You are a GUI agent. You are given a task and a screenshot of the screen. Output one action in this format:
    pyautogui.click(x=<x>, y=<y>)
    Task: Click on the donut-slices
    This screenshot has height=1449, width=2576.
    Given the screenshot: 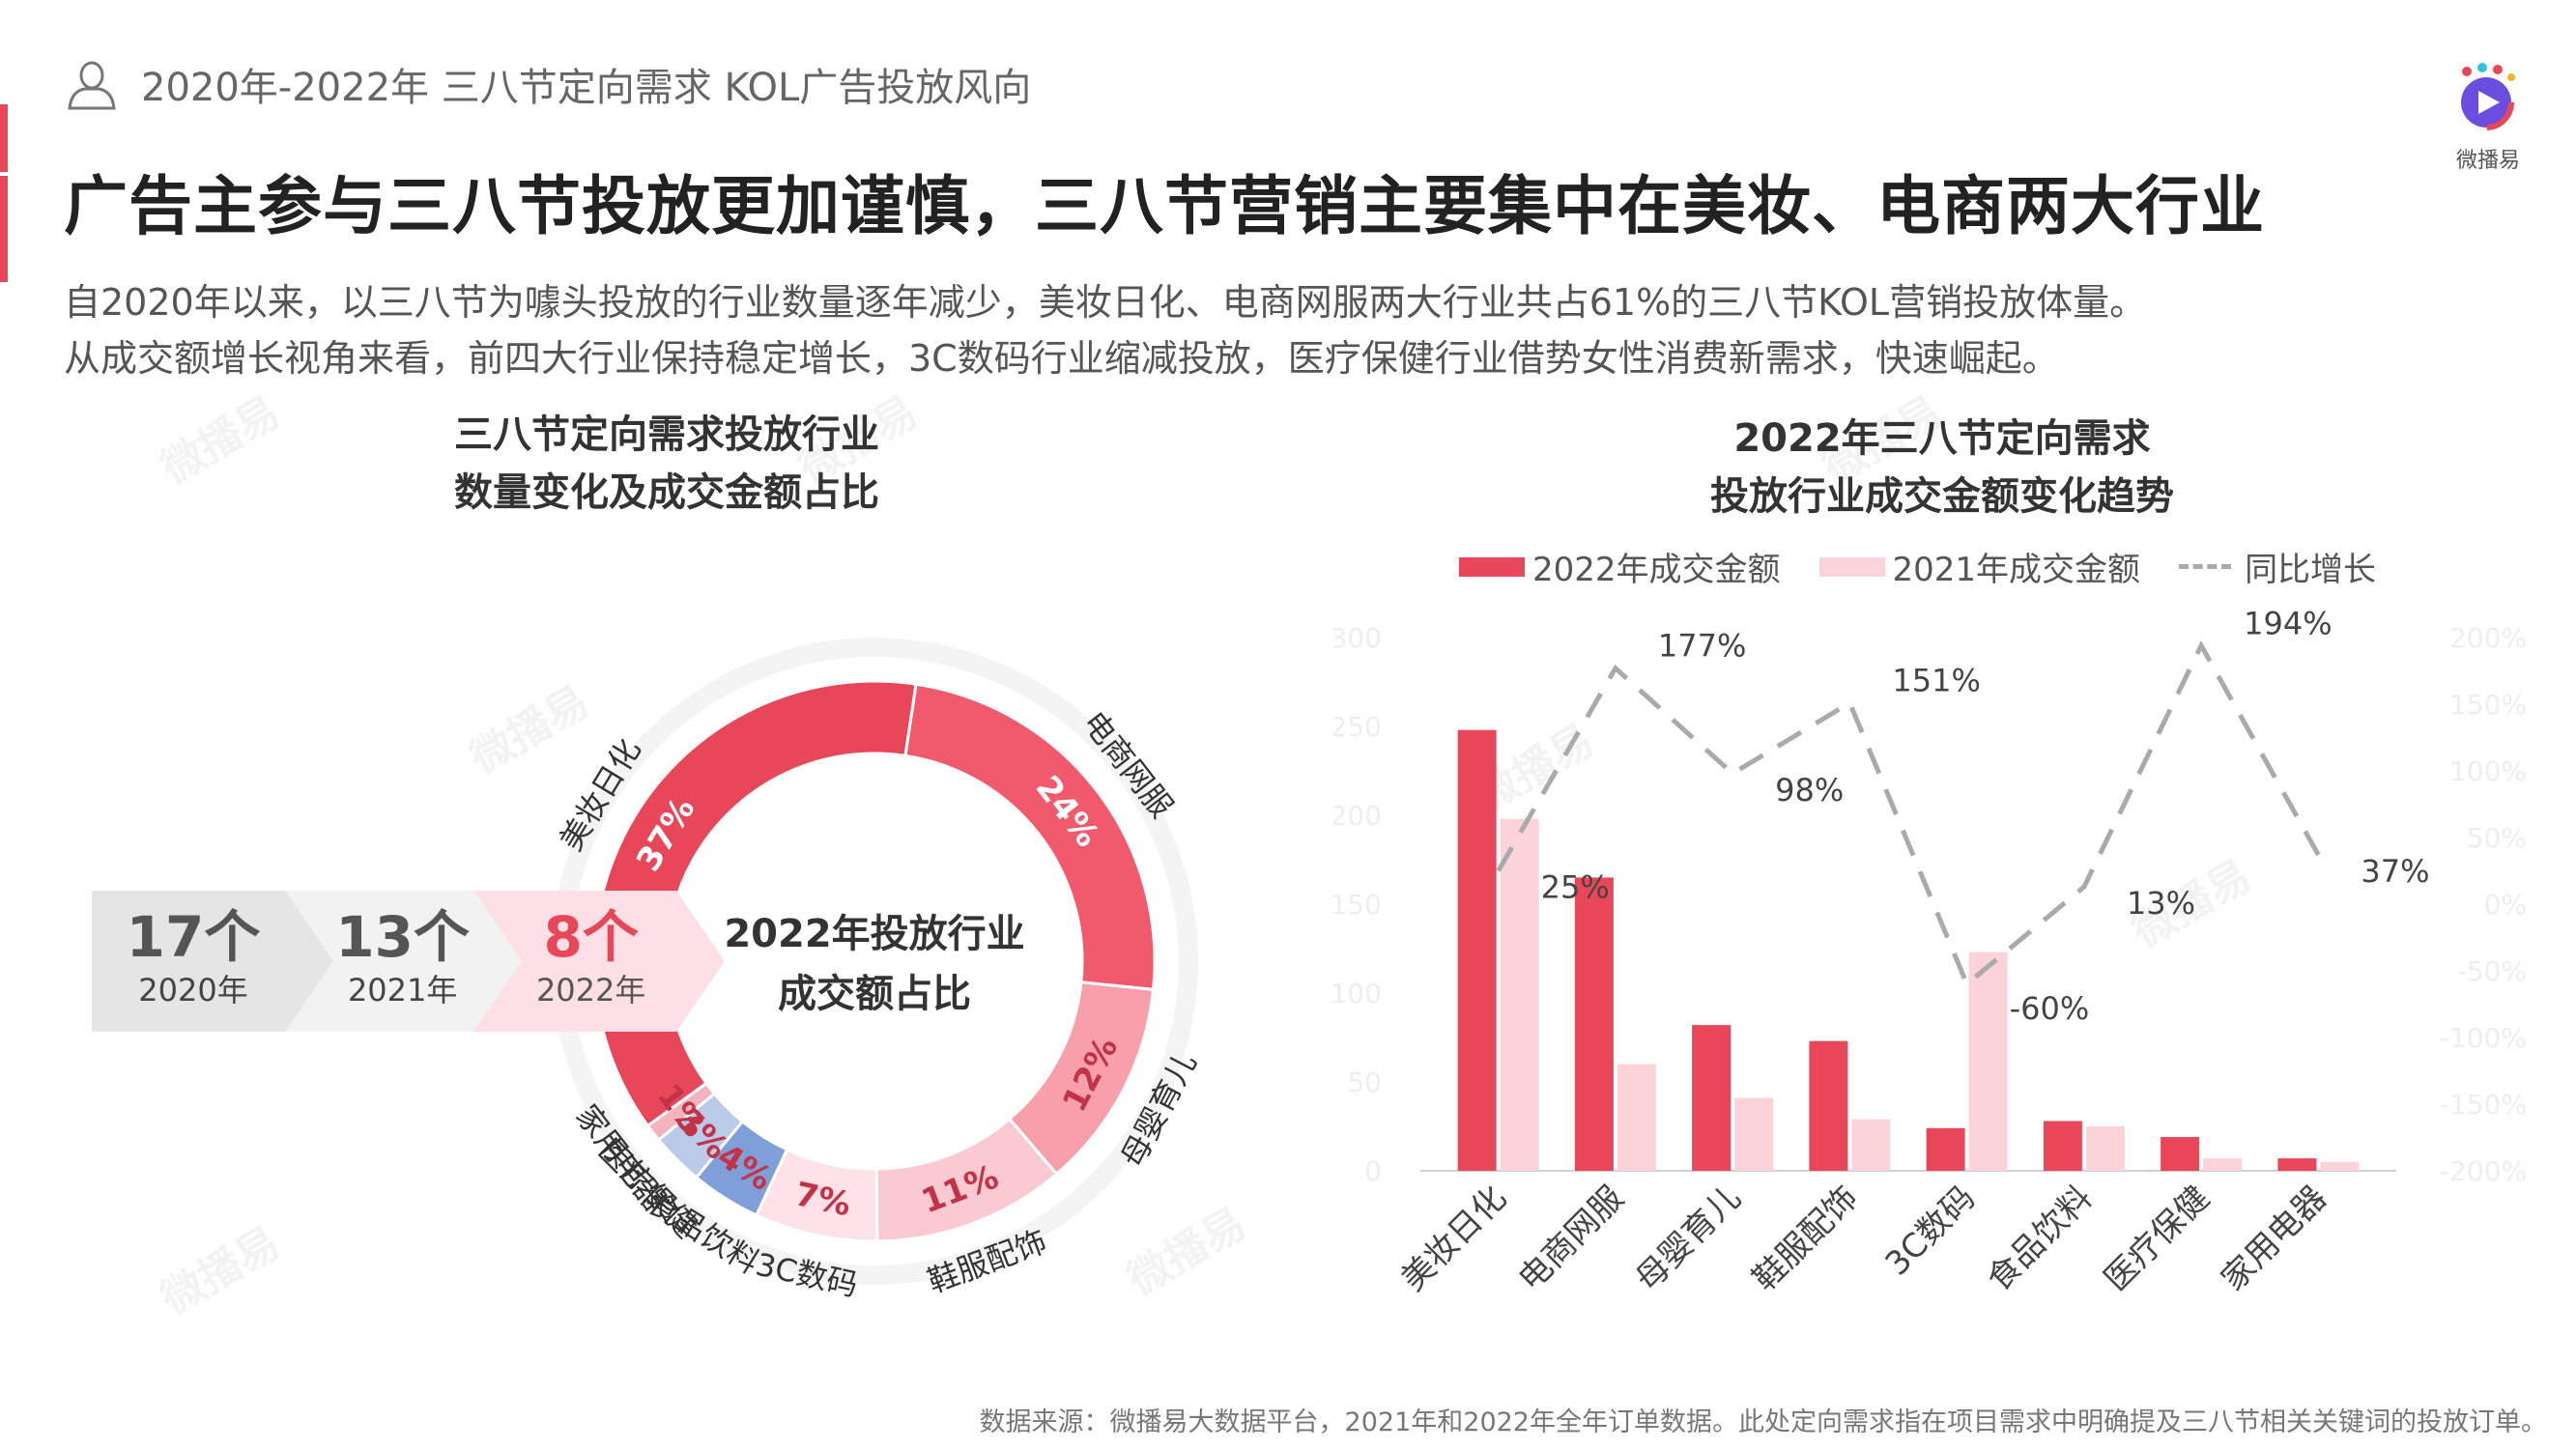 What is the action you would take?
    pyautogui.click(x=875, y=961)
    